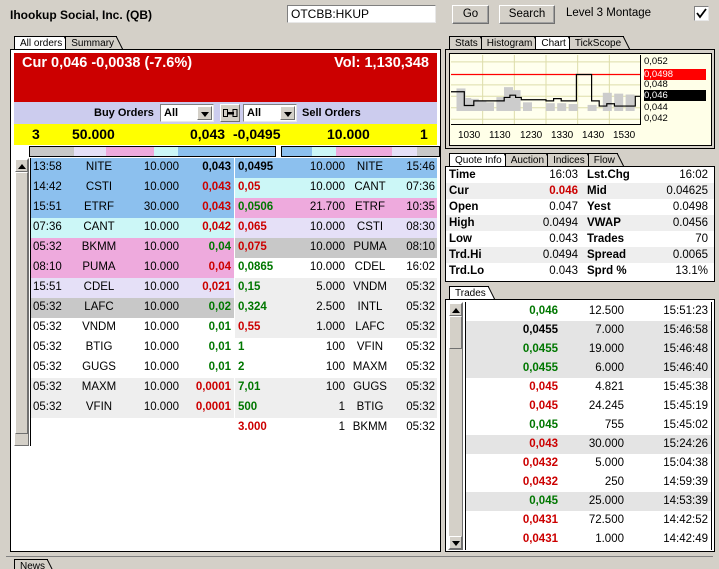 Image resolution: width=719 pixels, height=569 pixels. What do you see at coordinates (361, 14) in the screenshot?
I see `symbol-input` at bounding box center [361, 14].